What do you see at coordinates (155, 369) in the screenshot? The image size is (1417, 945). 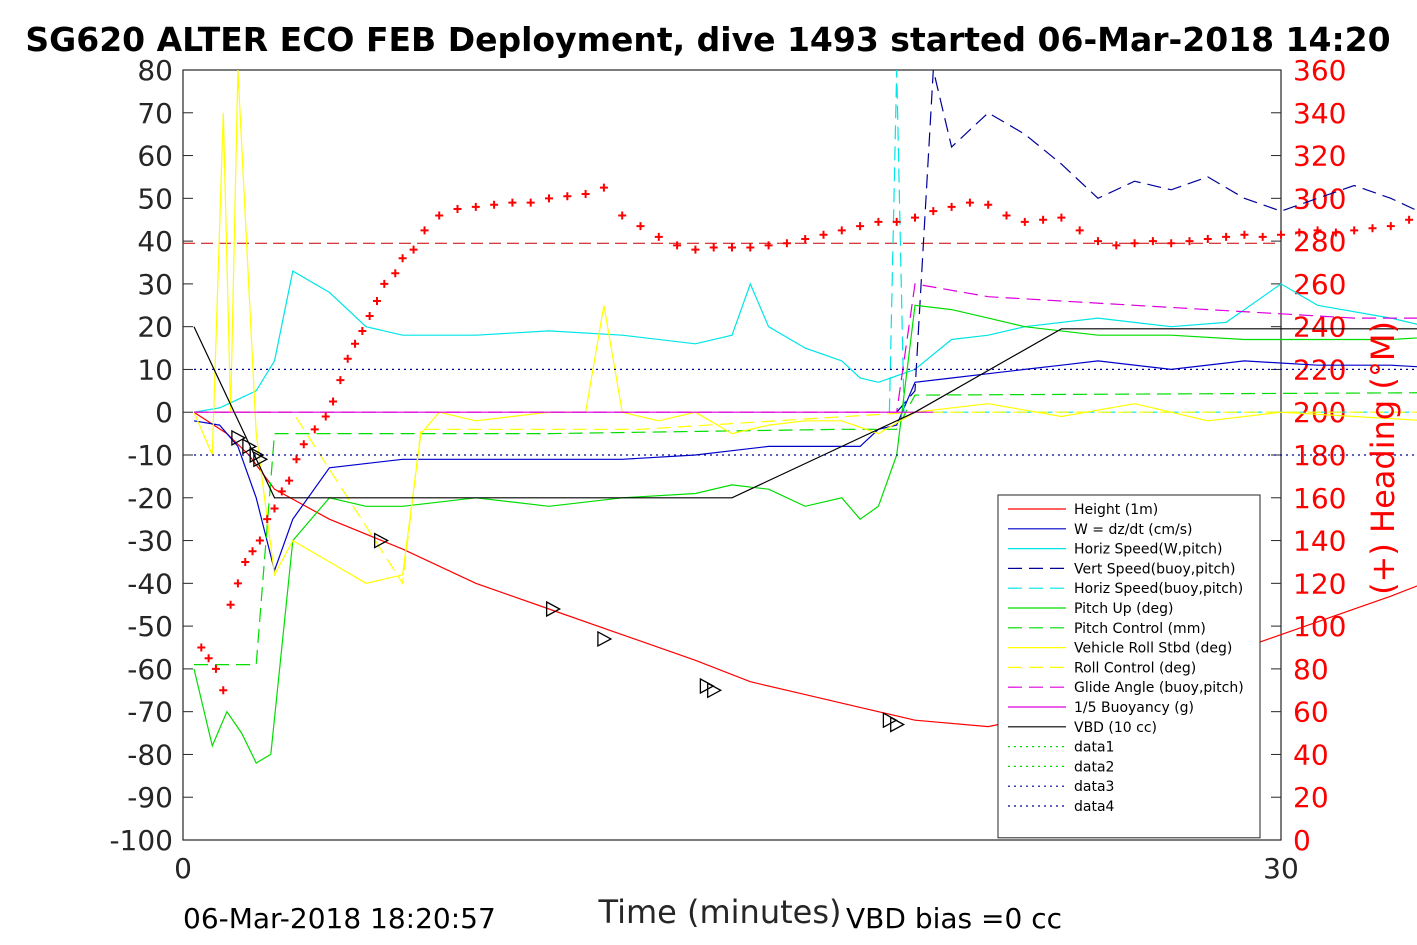 I see `y-tick-label: 10` at bounding box center [155, 369].